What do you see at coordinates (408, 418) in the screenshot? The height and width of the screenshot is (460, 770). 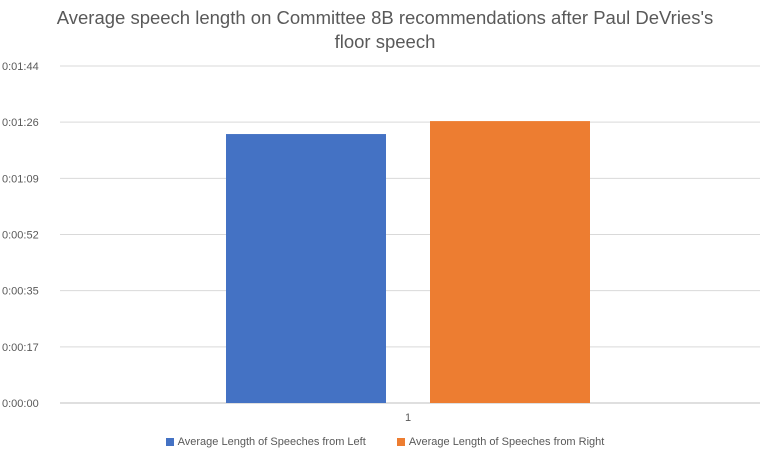 I see `x-tick-label: 1` at bounding box center [408, 418].